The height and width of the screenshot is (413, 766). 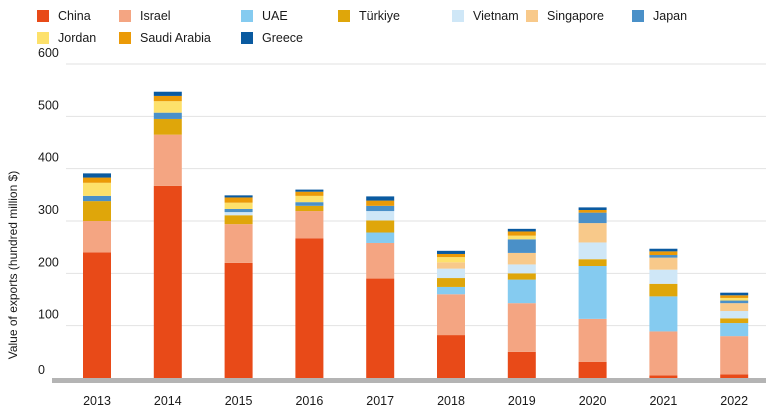 What do you see at coordinates (74, 16) in the screenshot?
I see `legend-label: China` at bounding box center [74, 16].